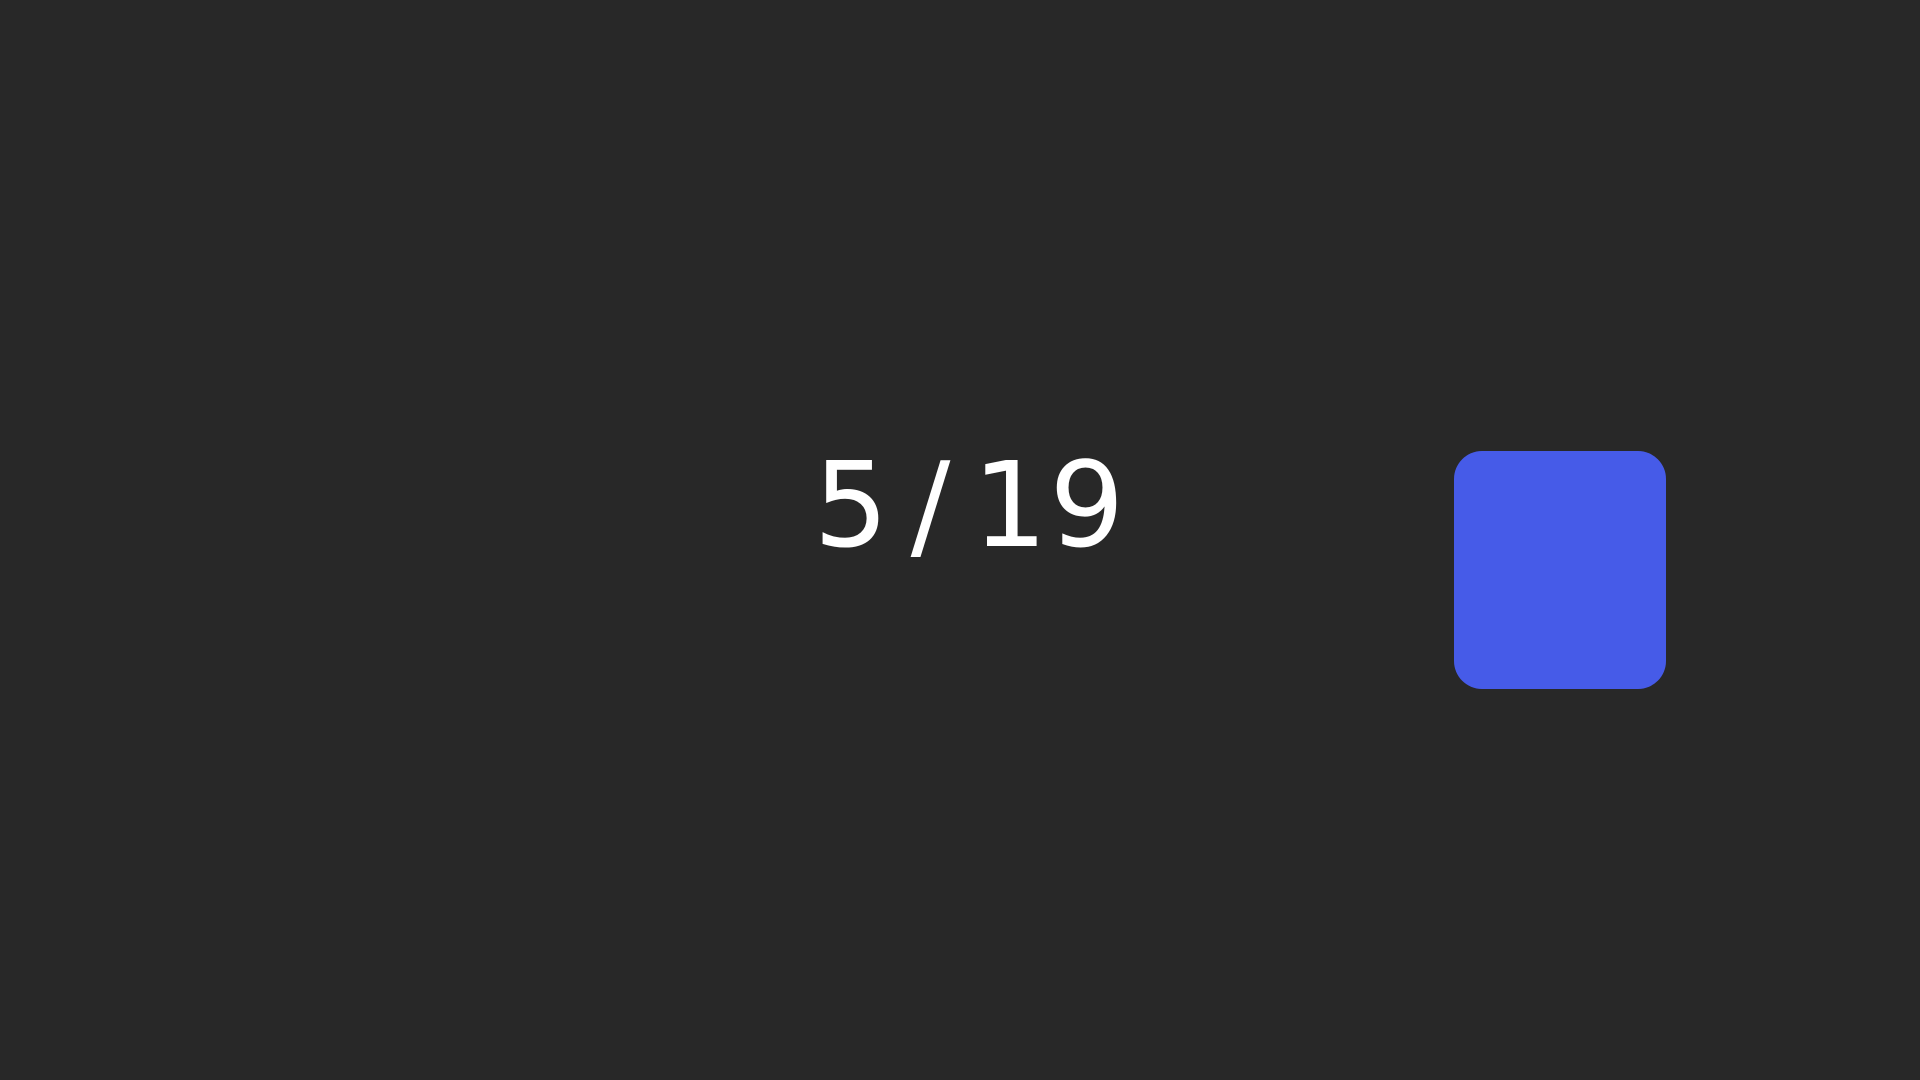 Image resolution: width=1920 pixels, height=1080 pixels. What do you see at coordinates (1560, 570) in the screenshot?
I see `blue-square-button` at bounding box center [1560, 570].